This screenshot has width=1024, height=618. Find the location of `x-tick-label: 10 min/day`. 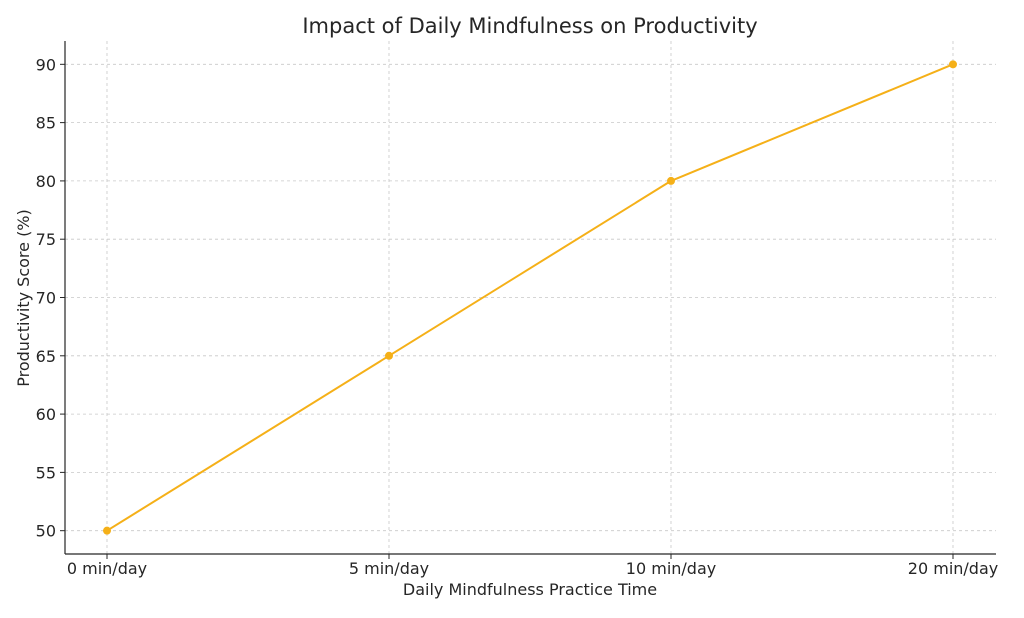

x-tick-label: 10 min/day is located at coordinates (671, 568).